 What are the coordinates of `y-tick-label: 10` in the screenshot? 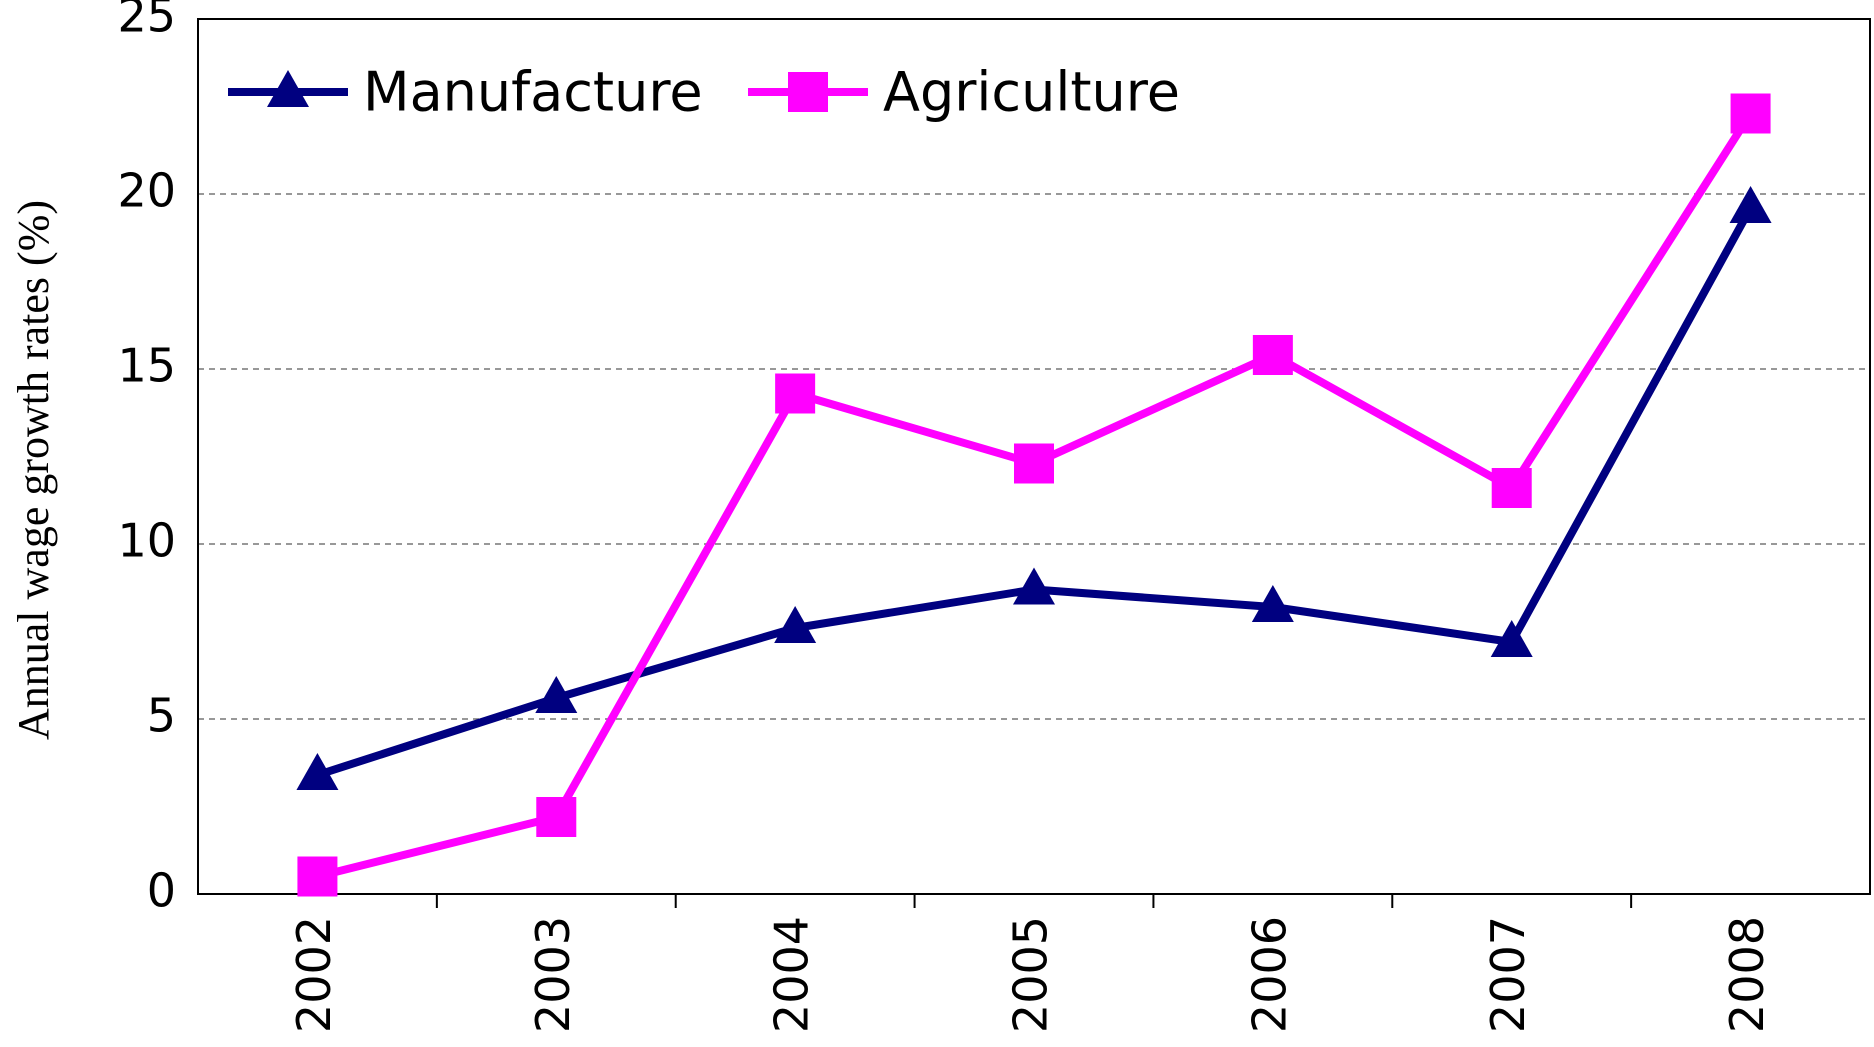 It's located at (146, 541).